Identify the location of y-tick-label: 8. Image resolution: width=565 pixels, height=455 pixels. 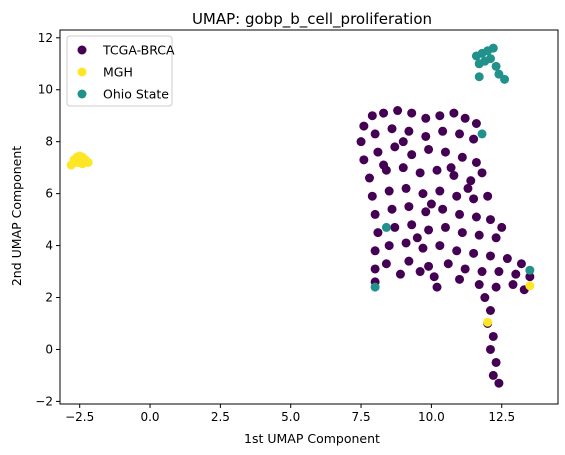
(49, 142).